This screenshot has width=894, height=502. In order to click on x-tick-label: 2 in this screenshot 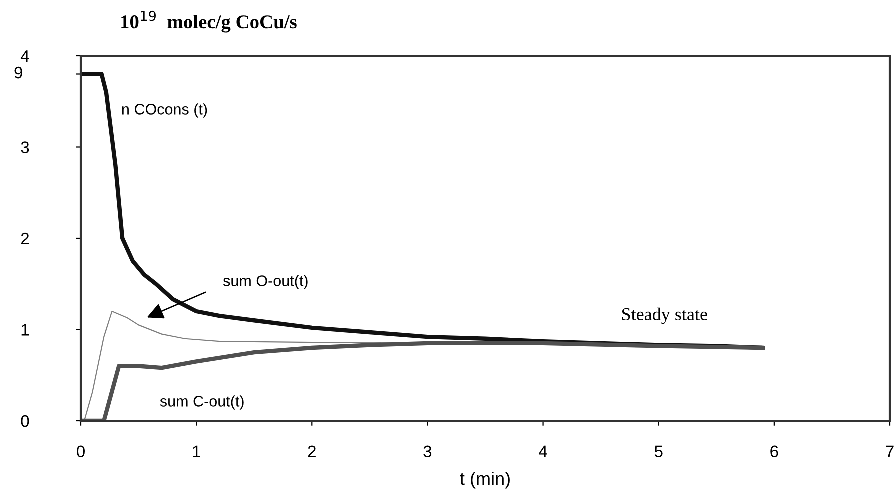, I will do `click(312, 452)`.